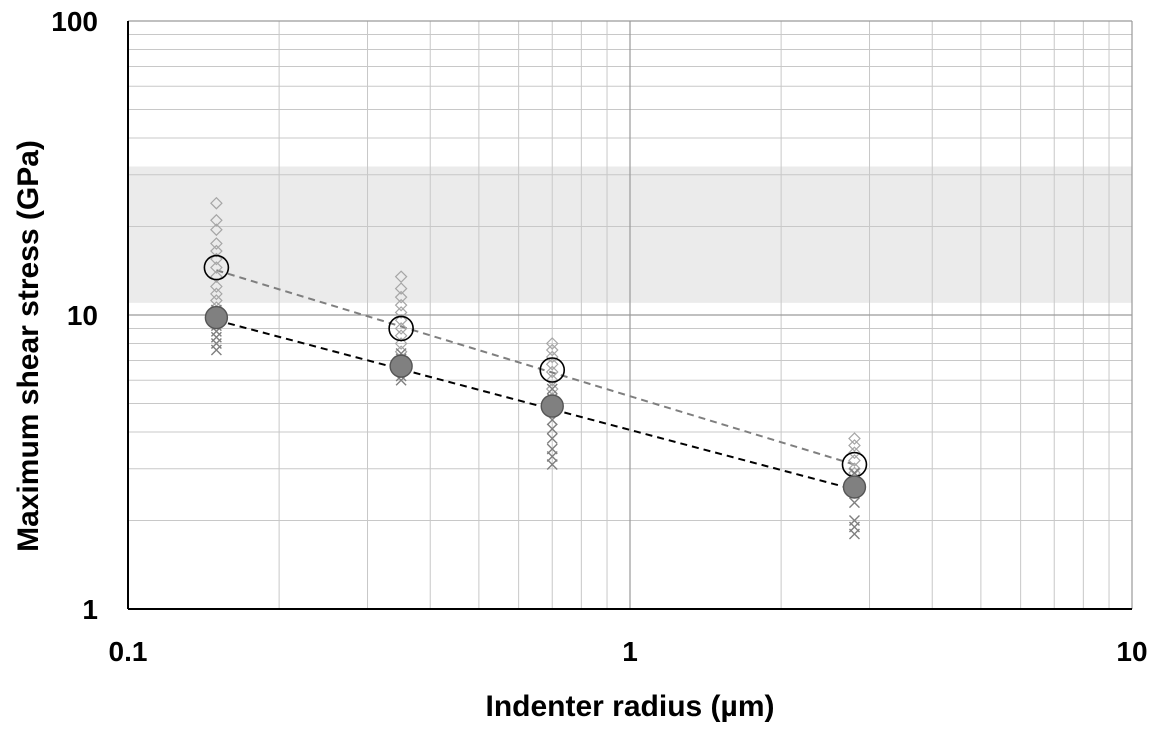  What do you see at coordinates (90, 609) in the screenshot?
I see `y-tick-label: 1` at bounding box center [90, 609].